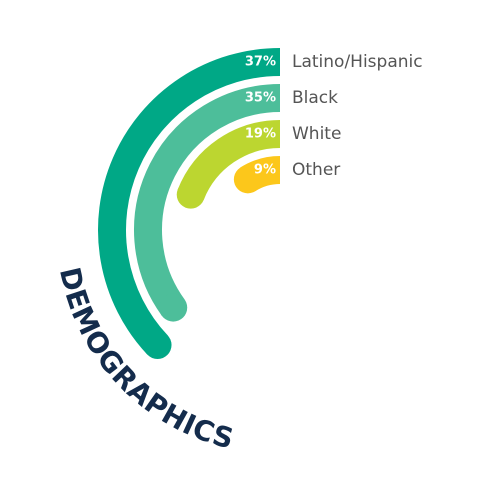 This screenshot has width=500, height=500. Describe the element at coordinates (316, 134) in the screenshot. I see `category-label: White` at that location.